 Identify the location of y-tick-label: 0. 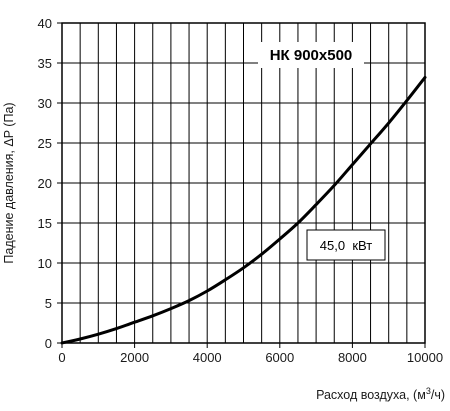
(48, 343).